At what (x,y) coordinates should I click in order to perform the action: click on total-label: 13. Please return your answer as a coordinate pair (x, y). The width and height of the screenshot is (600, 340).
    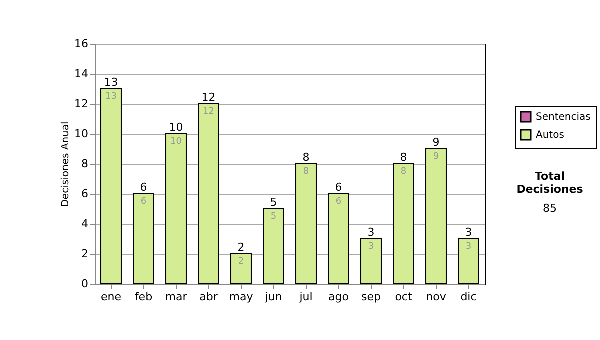
    Looking at the image, I should click on (111, 82).